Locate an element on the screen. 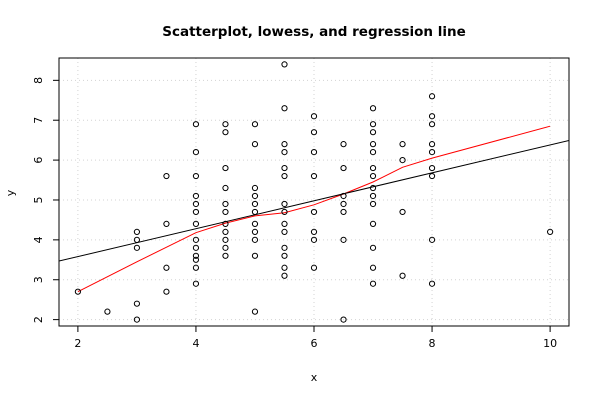 The height and width of the screenshot is (400, 599). x-tick-label: 6 is located at coordinates (314, 343).